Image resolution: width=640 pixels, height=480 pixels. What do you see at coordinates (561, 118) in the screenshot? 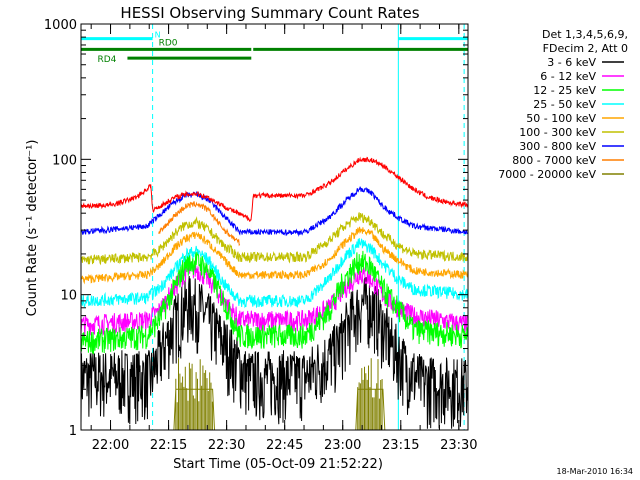
I see `legend-entry-label: 50 - 100 keV` at bounding box center [561, 118].